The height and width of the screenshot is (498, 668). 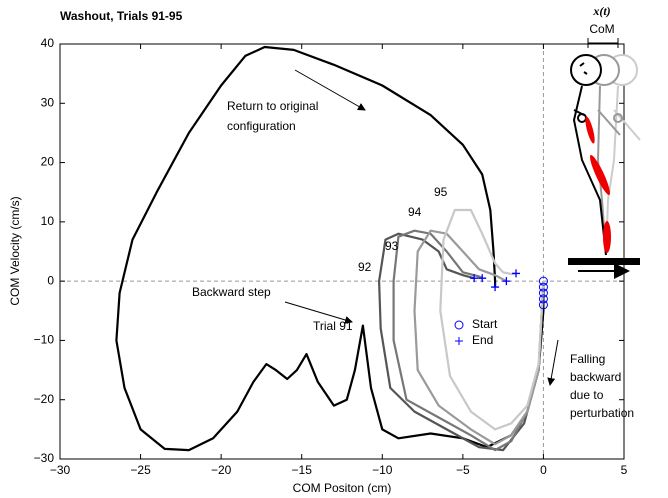 I want to click on series-label: Trial 91, so click(x=333, y=326).